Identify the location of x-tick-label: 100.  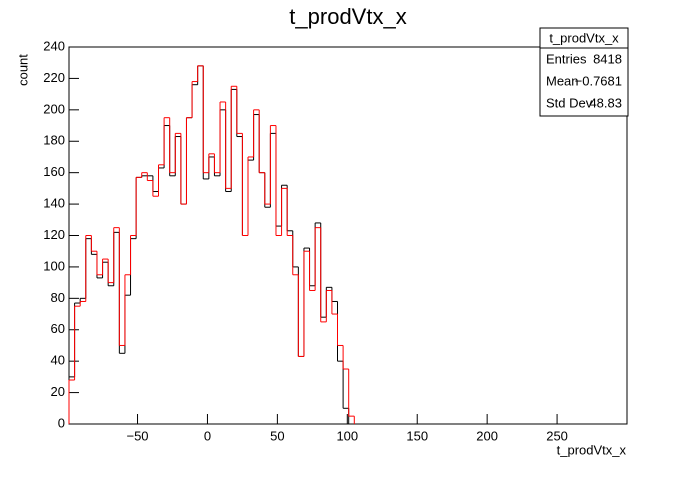
(347, 435).